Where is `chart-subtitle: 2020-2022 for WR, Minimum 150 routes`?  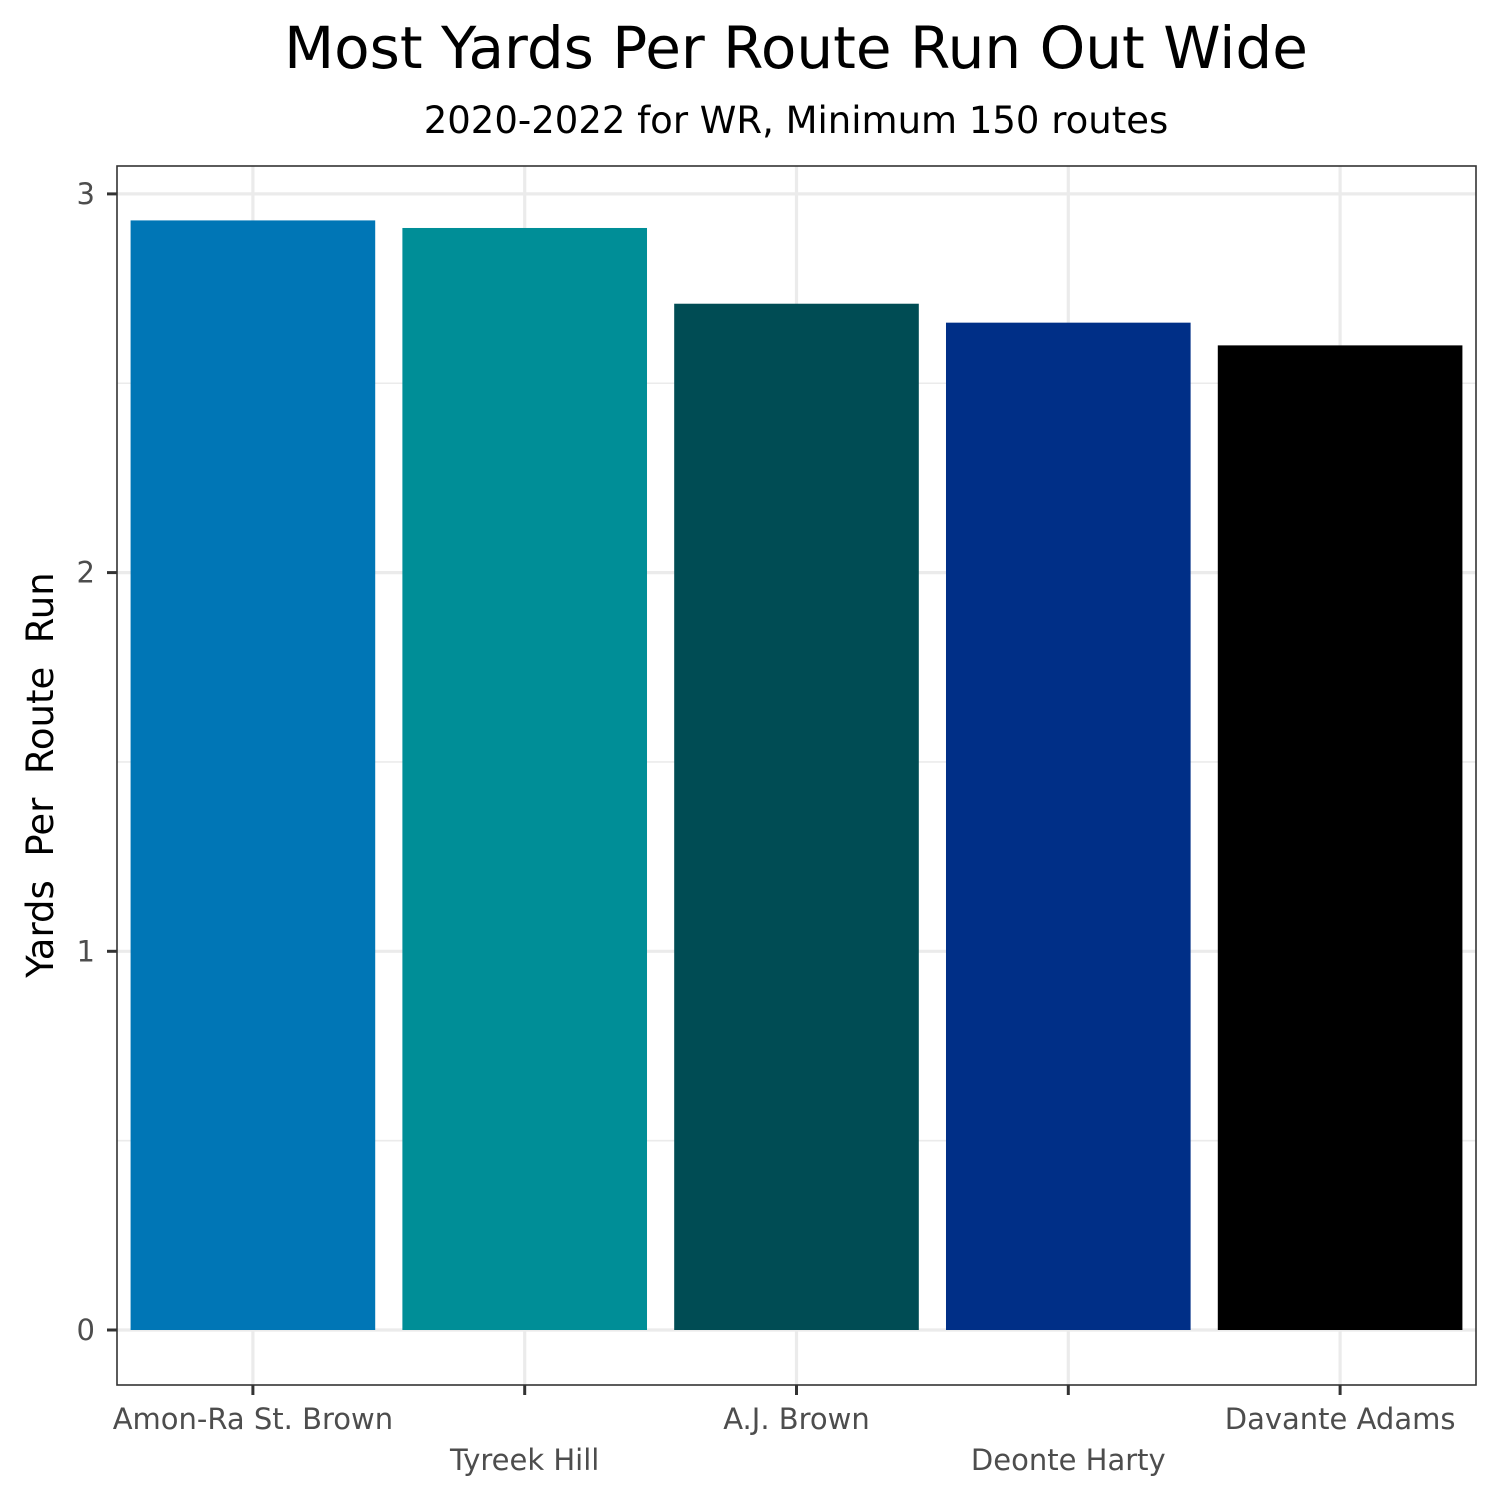 chart-subtitle: 2020-2022 for WR, Minimum 150 routes is located at coordinates (796, 120).